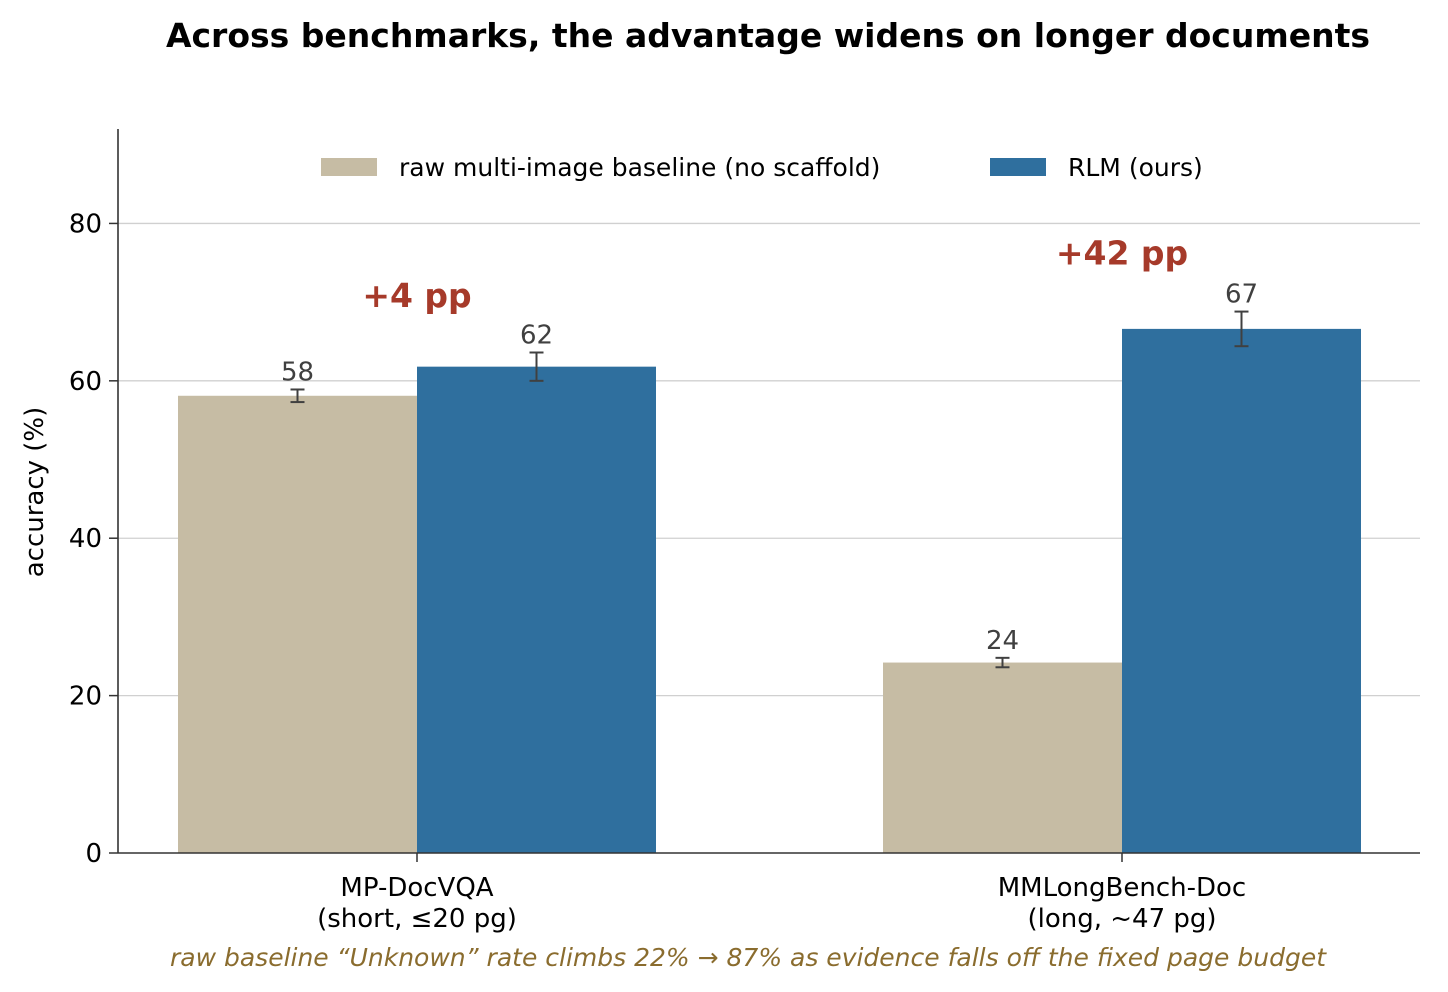 The image size is (1448, 992). Describe the element at coordinates (85, 224) in the screenshot. I see `y-tick-label: 80` at that location.